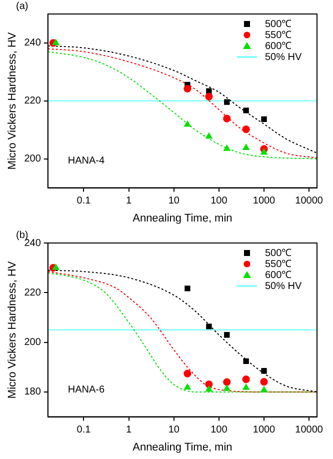 Image resolution: width=333 pixels, height=459 pixels. I want to click on annotation: HANA-4, so click(86, 161).